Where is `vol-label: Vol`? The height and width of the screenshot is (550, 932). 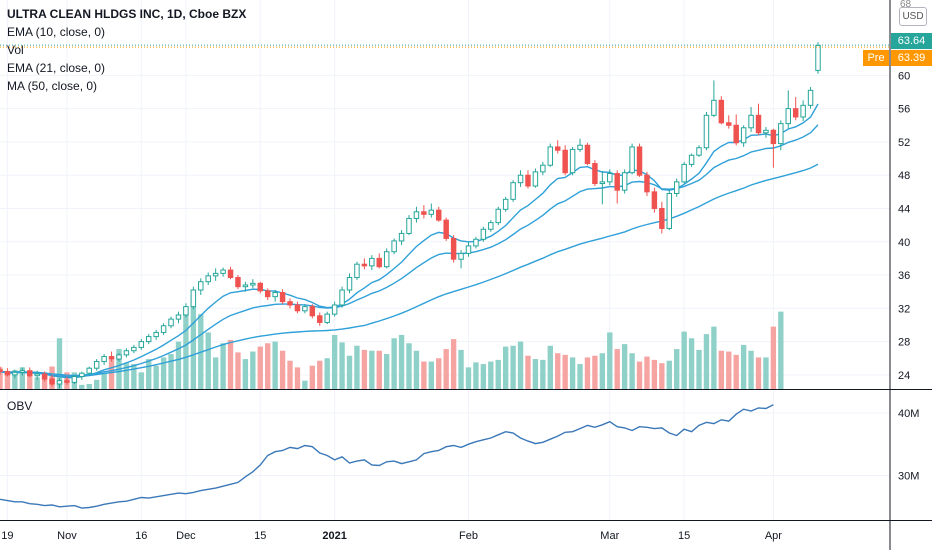 vol-label: Vol is located at coordinates (15, 50).